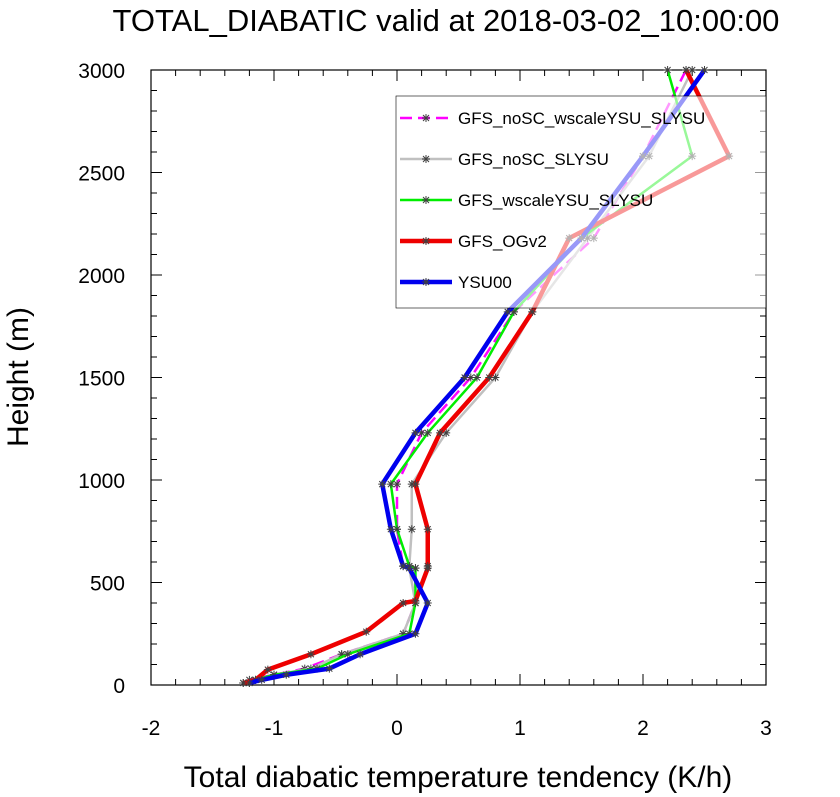  Describe the element at coordinates (555, 200) in the screenshot. I see `legend-label: GFS_wscaleYSU_SLYSU` at that location.